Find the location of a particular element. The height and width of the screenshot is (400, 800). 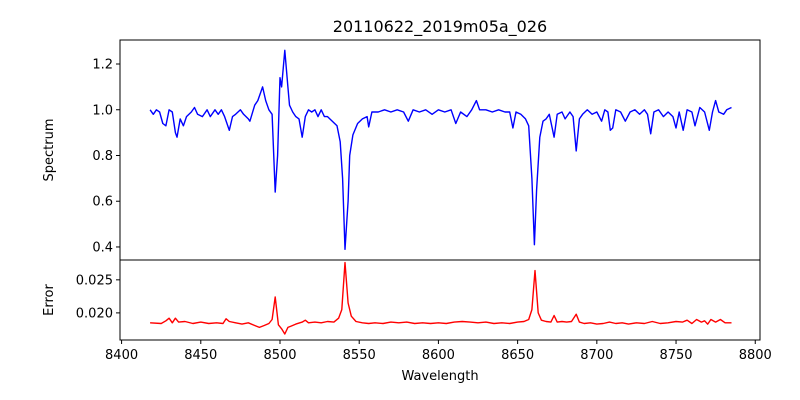

y-tick-label: 0.4 is located at coordinates (102, 247).